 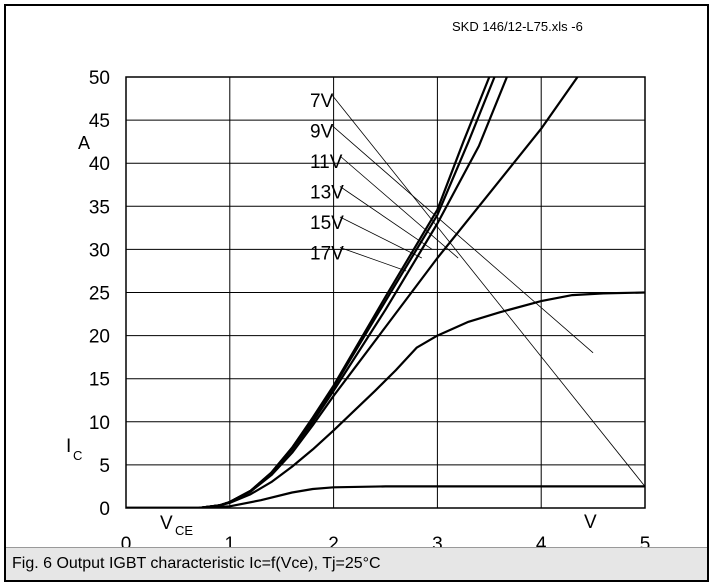 I want to click on x-tick-label: 1, so click(x=230, y=544).